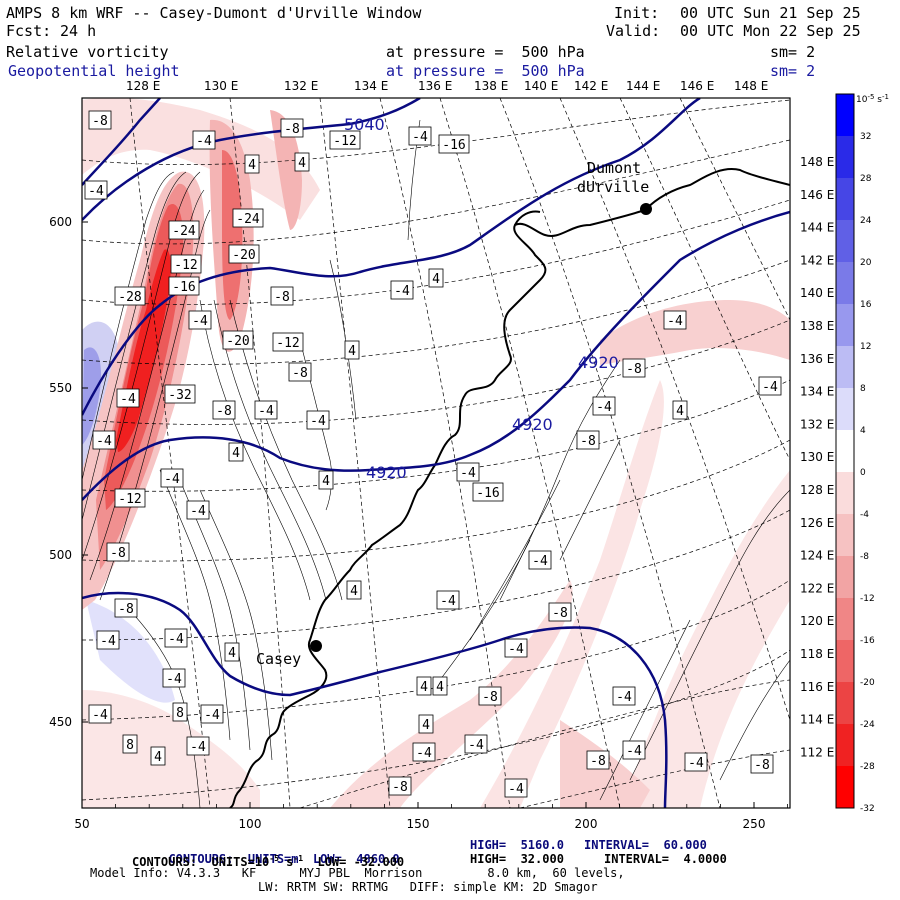  I want to click on colorbar-label: -28, so click(867, 767).